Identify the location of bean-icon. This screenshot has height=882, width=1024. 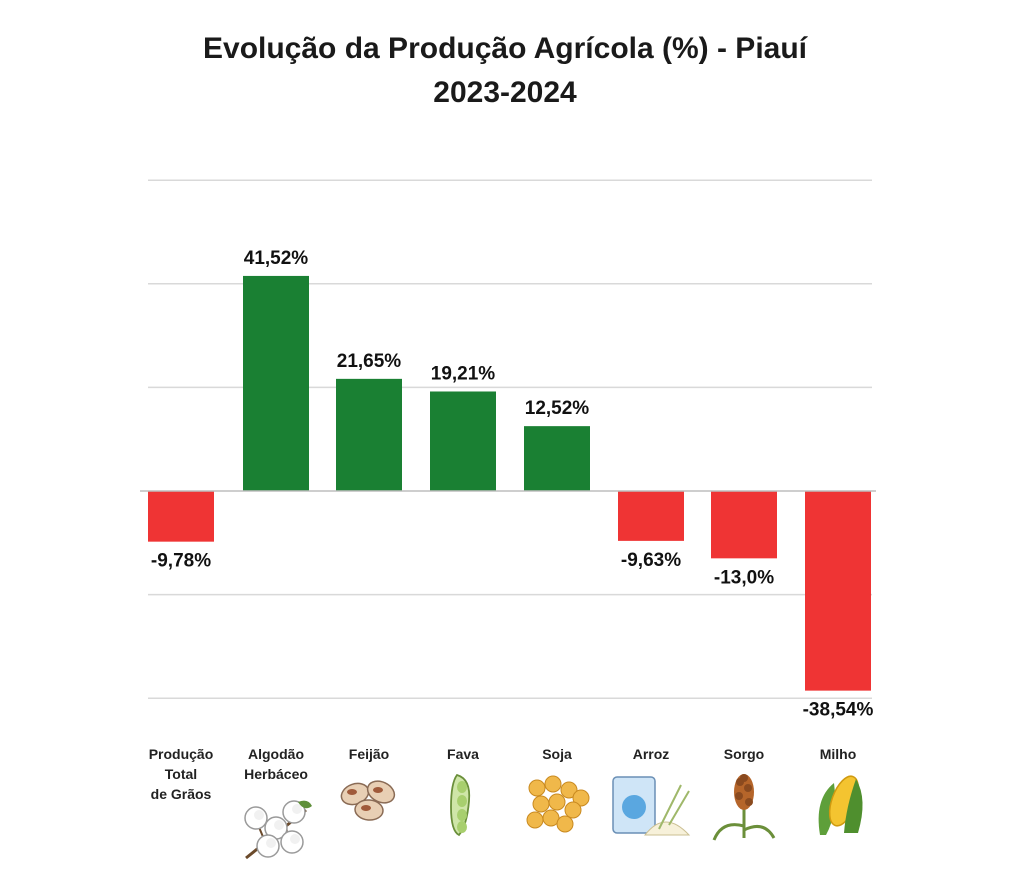
(368, 800).